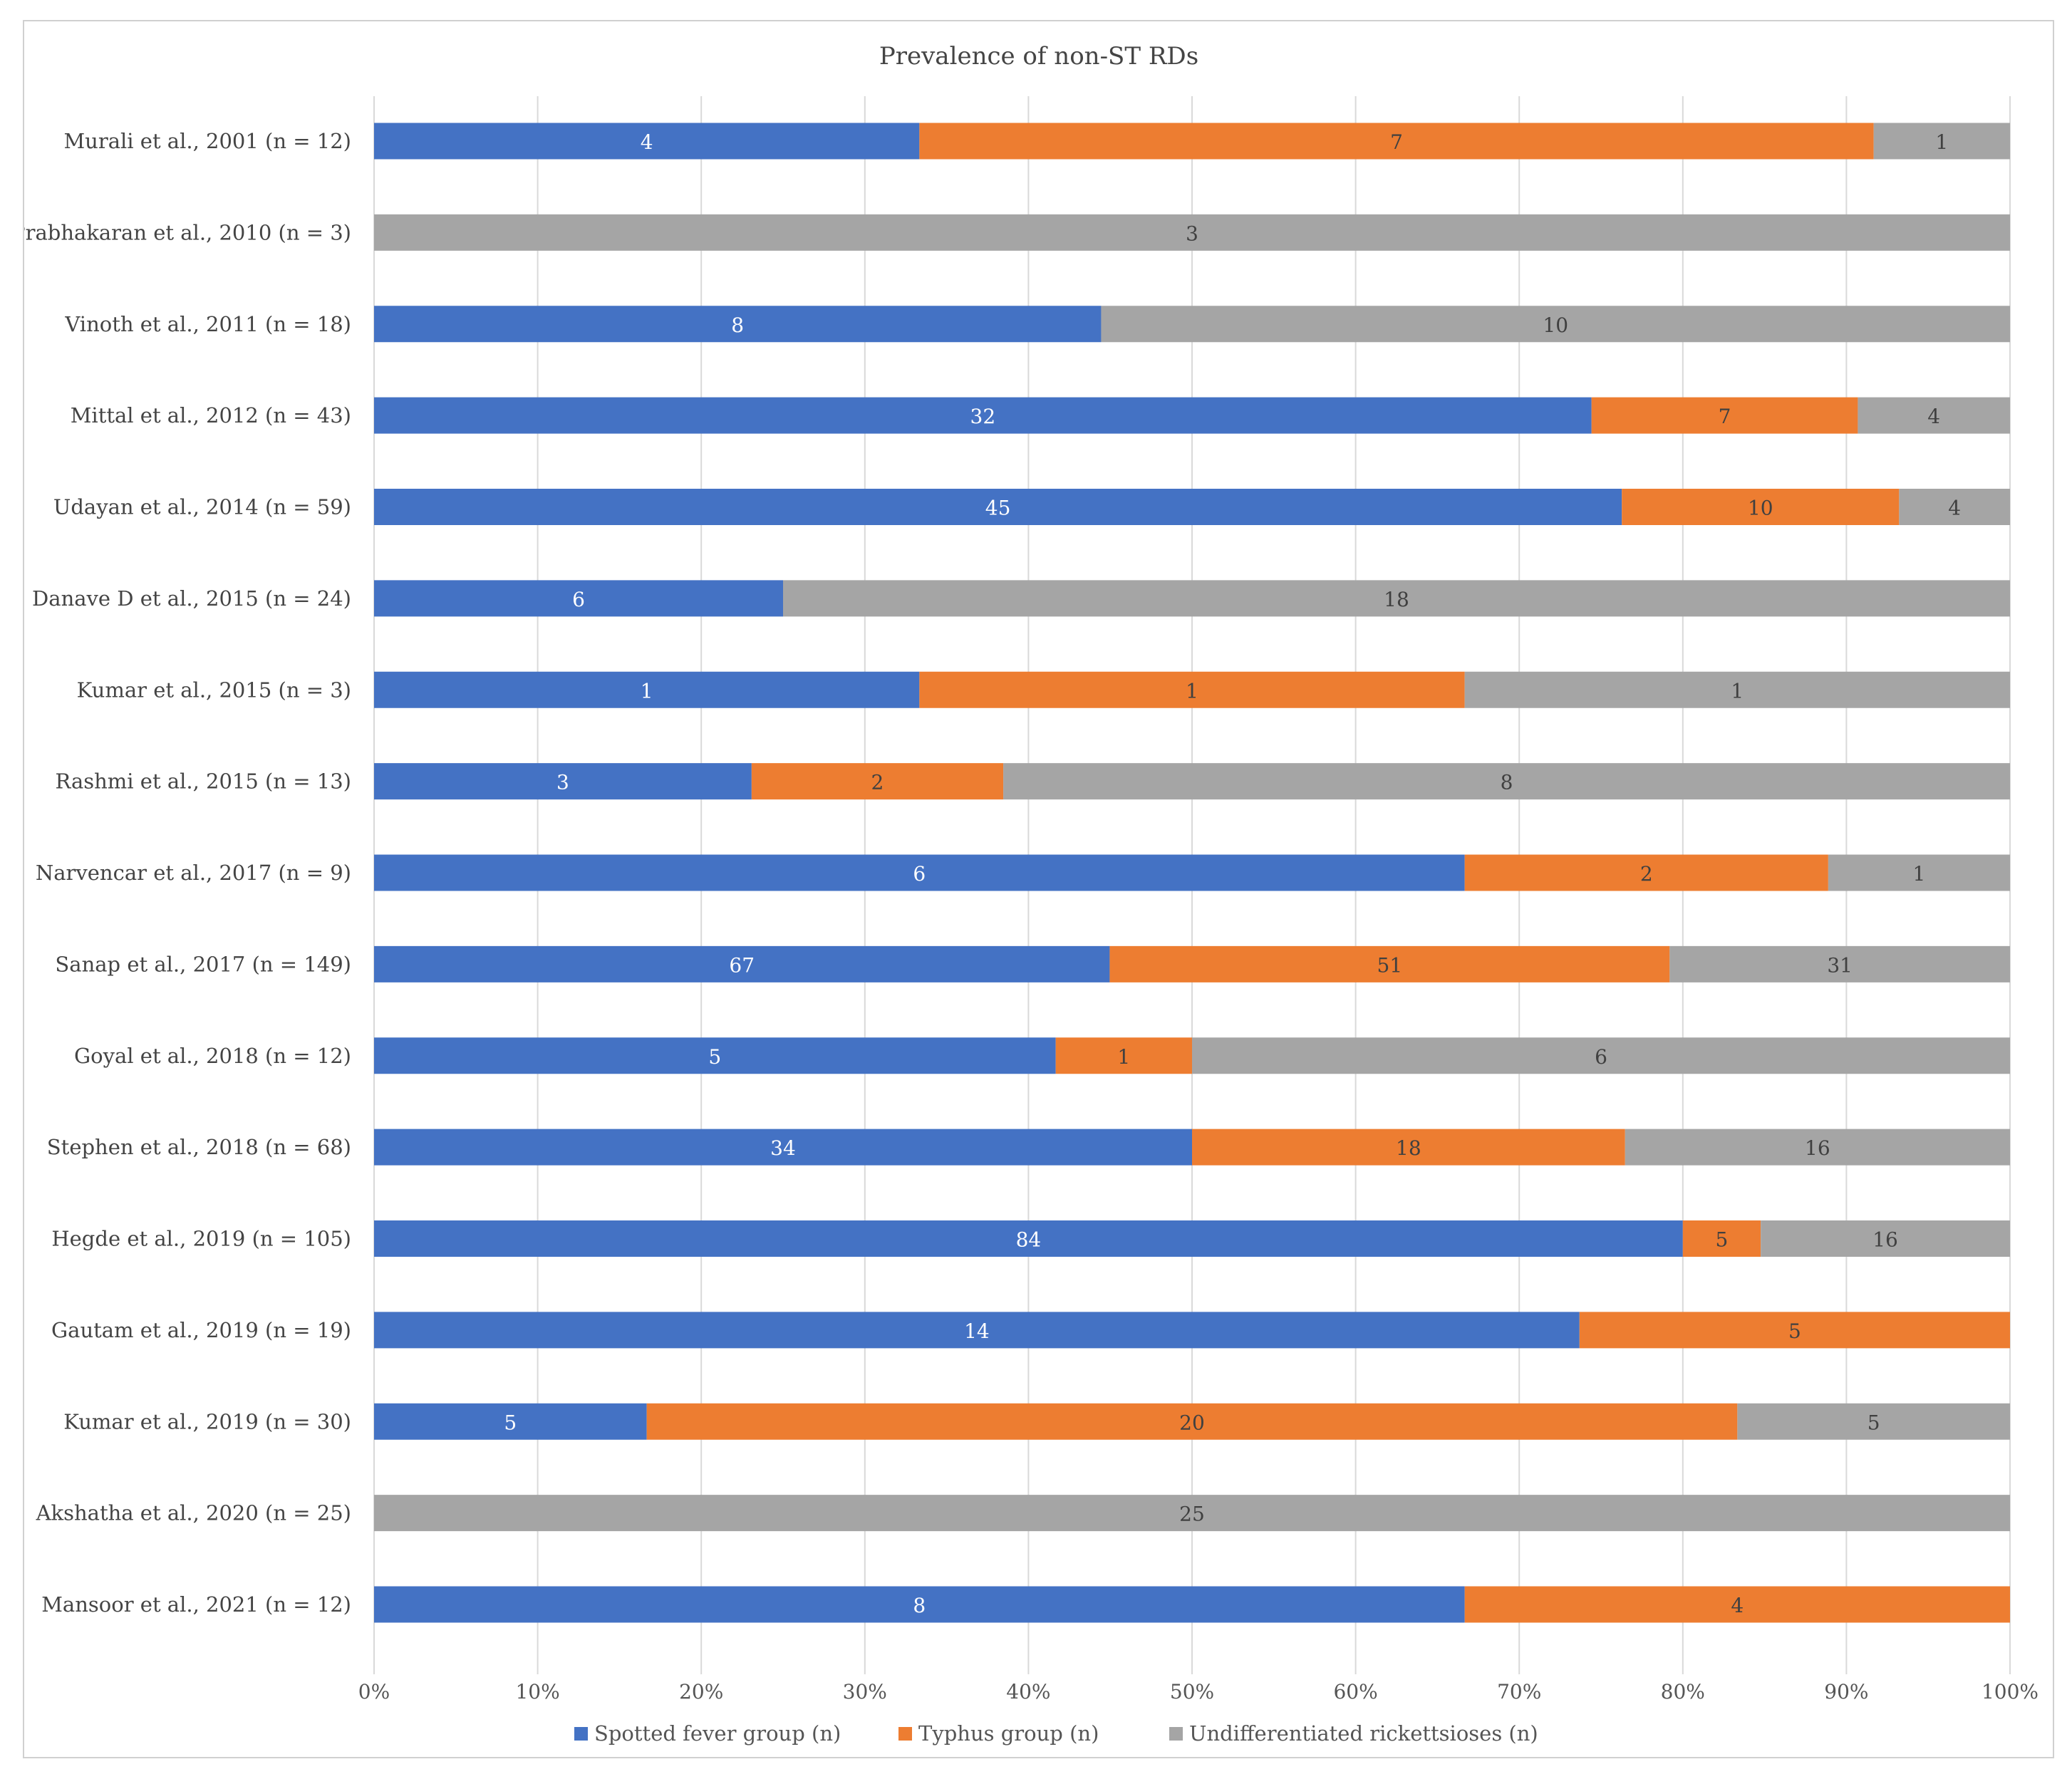 The image size is (2072, 1784). What do you see at coordinates (193, 873) in the screenshot?
I see `category-label: Narvencar et al., 2017 (n = 9)` at bounding box center [193, 873].